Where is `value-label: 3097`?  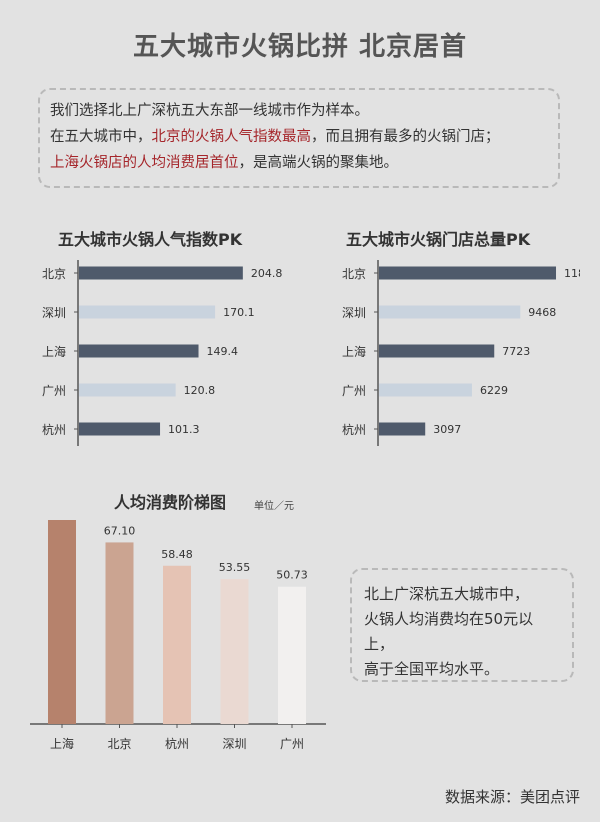
value-label: 3097 is located at coordinates (447, 429).